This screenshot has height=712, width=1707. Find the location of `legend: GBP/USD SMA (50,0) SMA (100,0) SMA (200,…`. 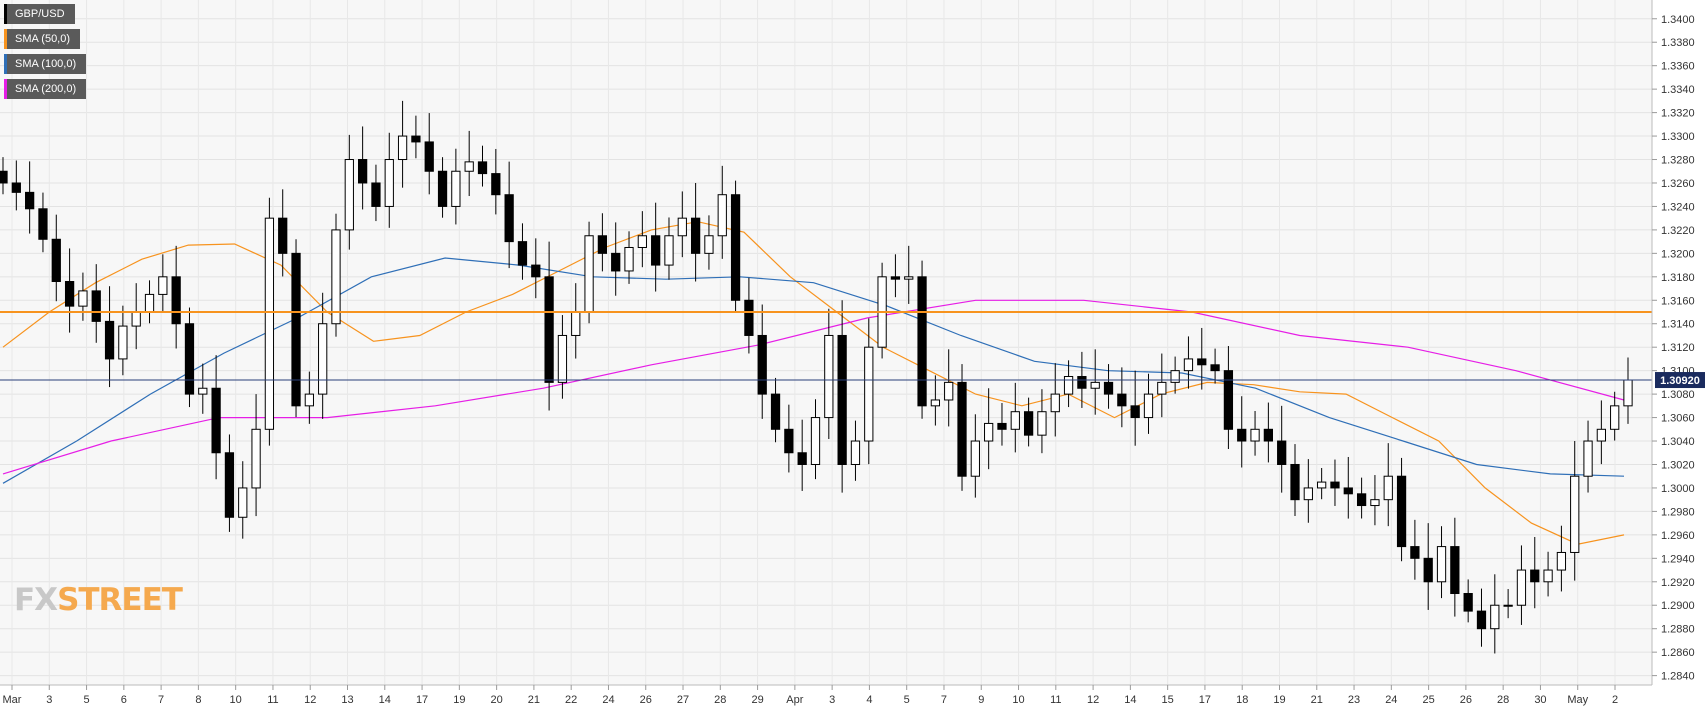

legend: GBP/USD SMA (50,0) SMA (100,0) SMA (200,… is located at coordinates (45, 54).